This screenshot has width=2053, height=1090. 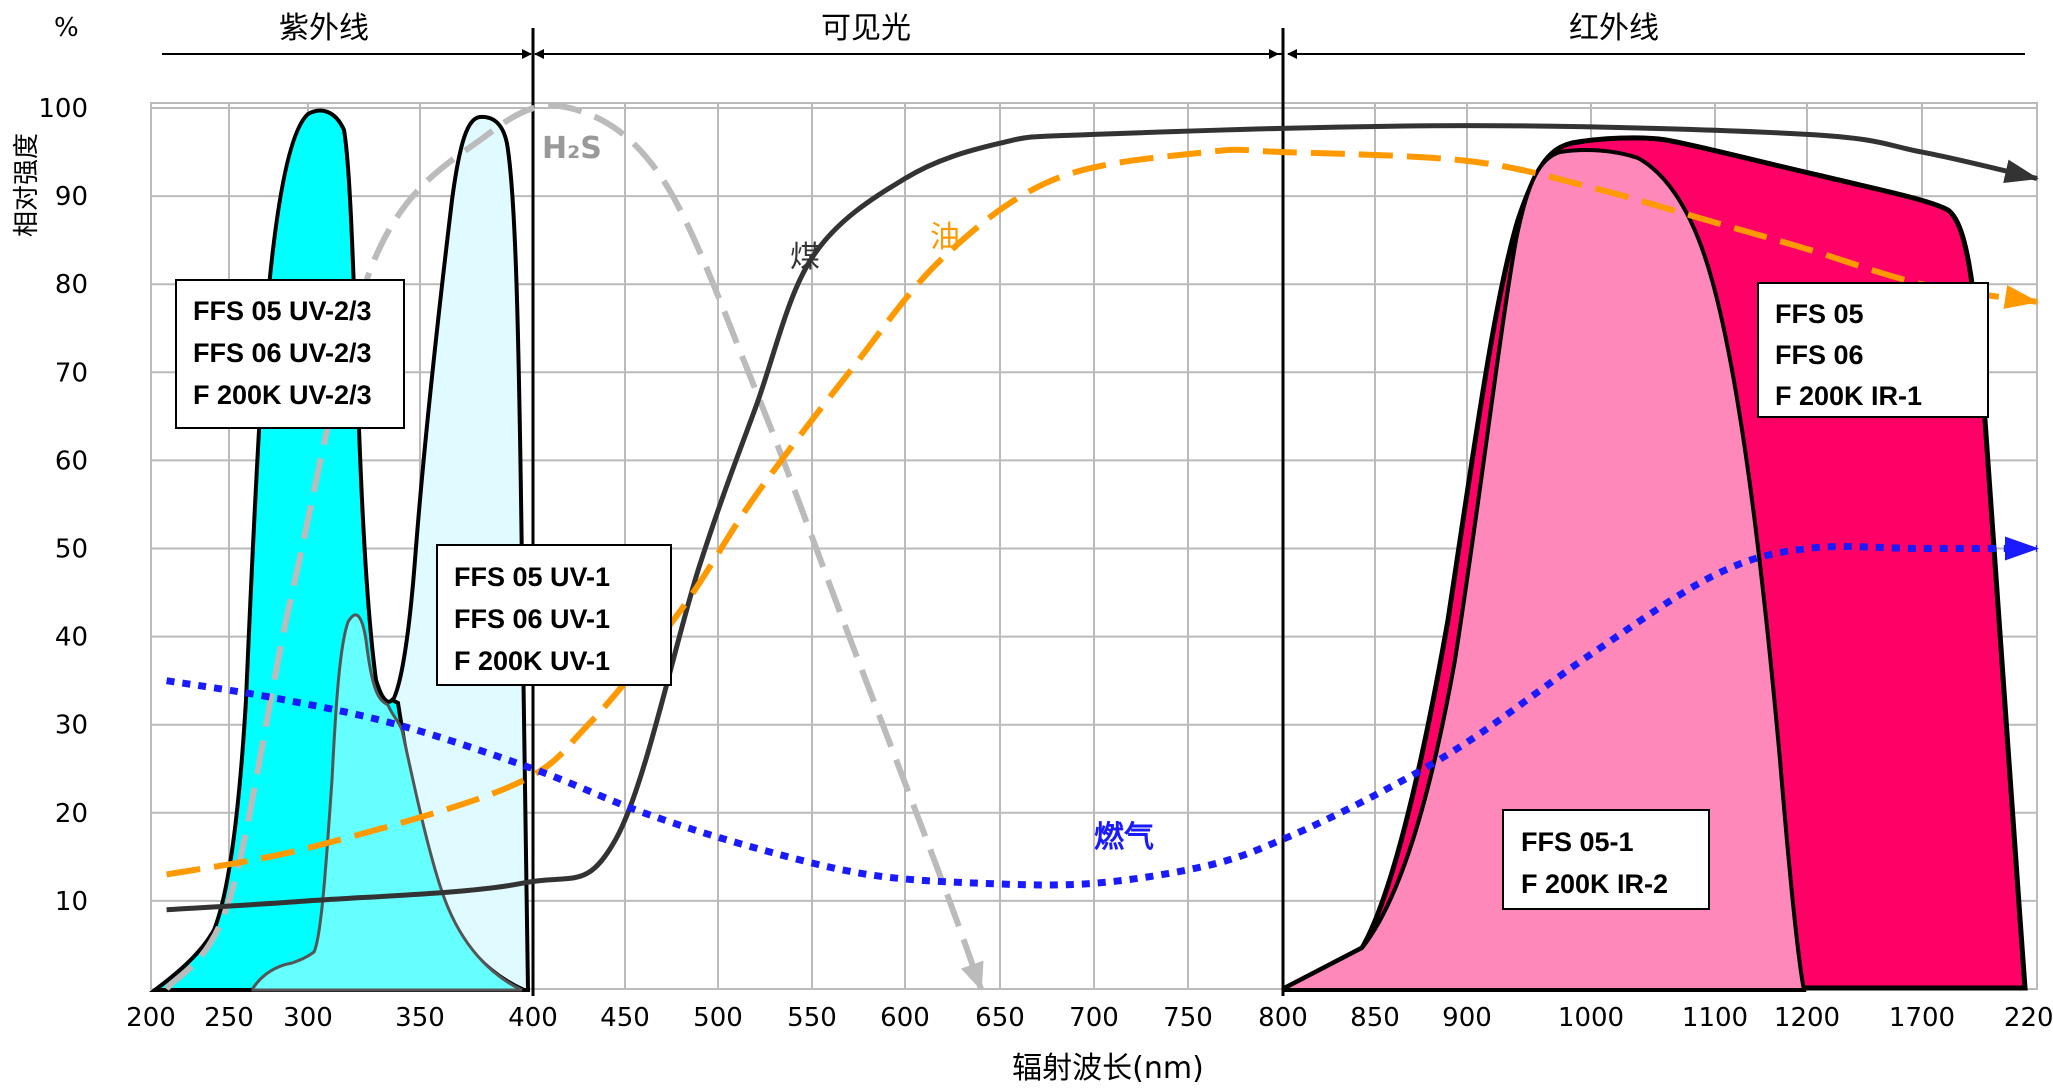 I want to click on x-tick-label: 1700, so click(x=1922, y=1018).